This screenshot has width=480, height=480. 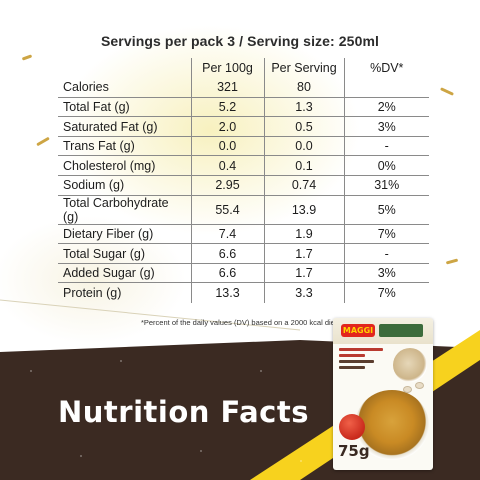 I want to click on daily-value: 5%, so click(x=386, y=209).